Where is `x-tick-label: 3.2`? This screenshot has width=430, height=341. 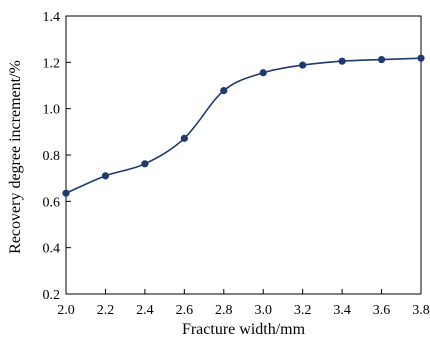 x-tick-label: 3.2 is located at coordinates (303, 310).